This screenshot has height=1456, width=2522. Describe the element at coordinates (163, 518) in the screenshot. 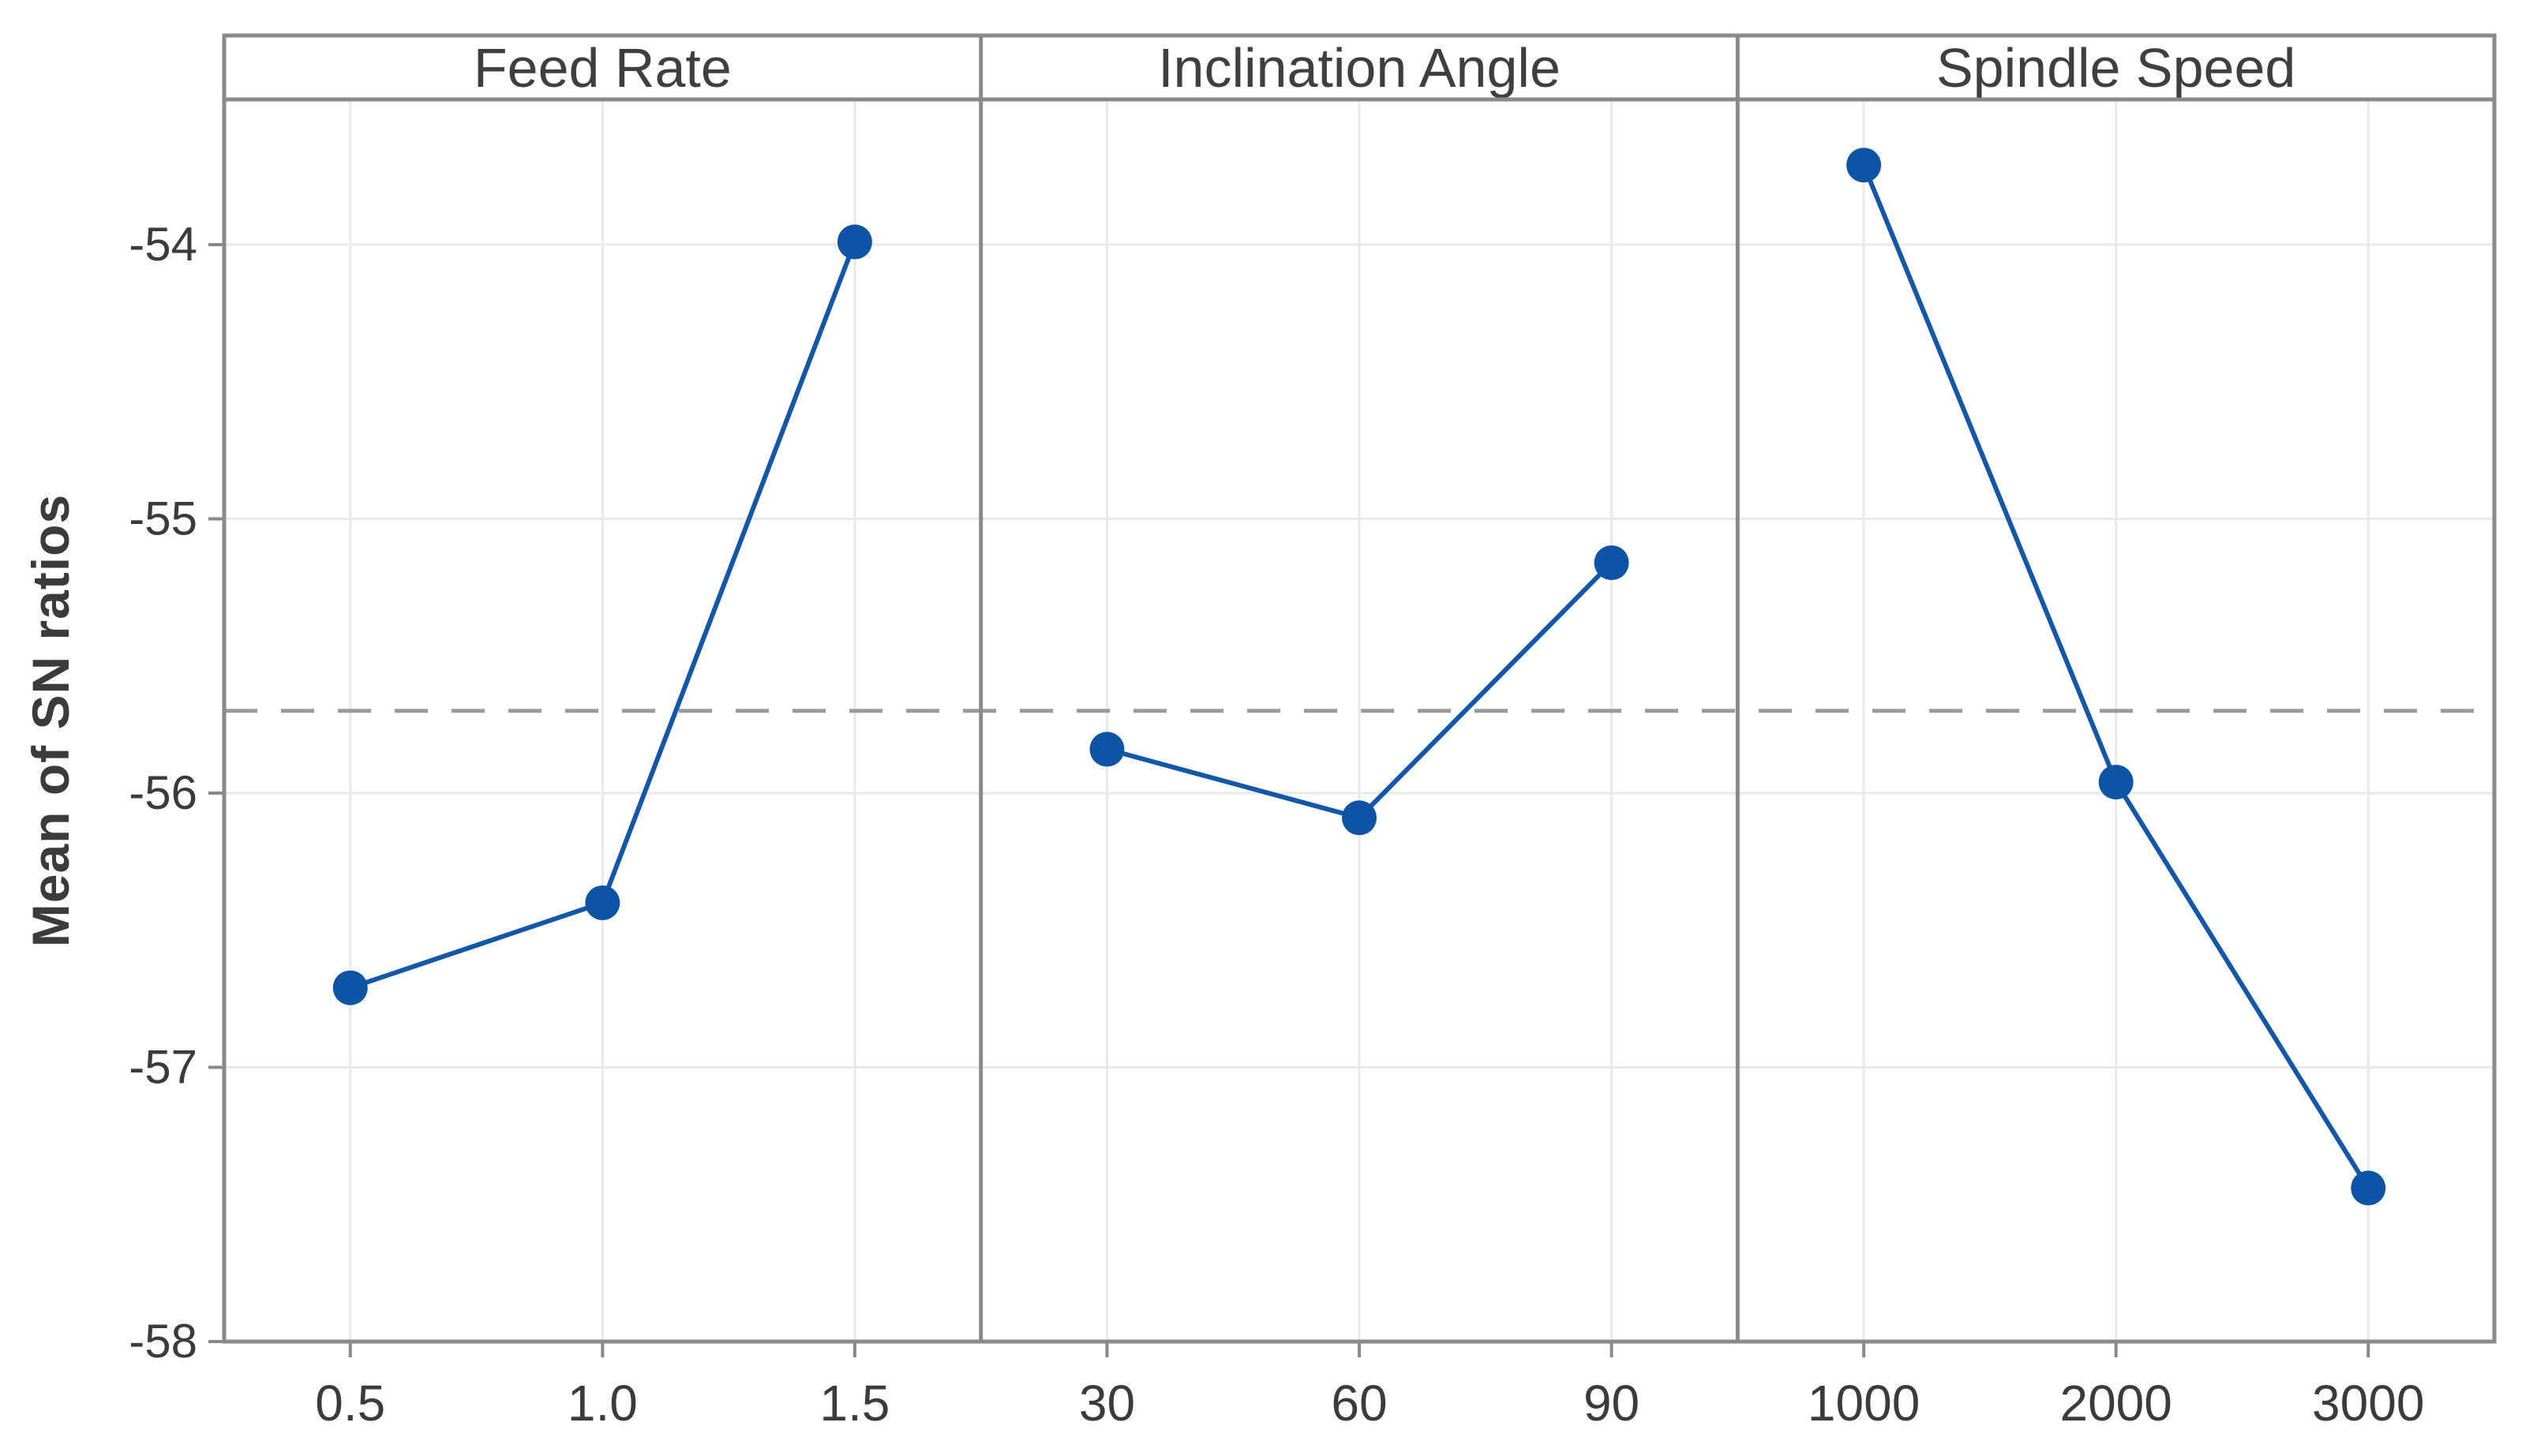

I see `y-tick-label: -55` at that location.